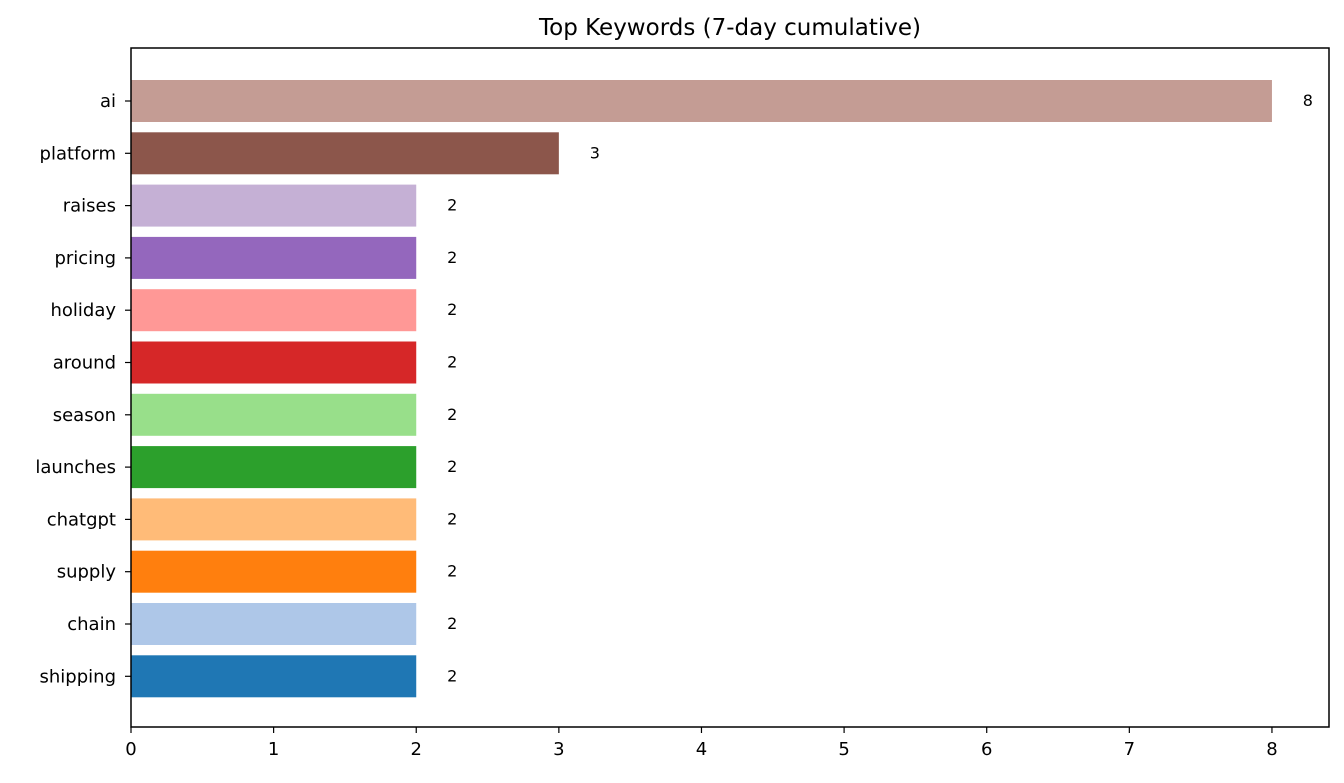 This screenshot has height=783, width=1344. I want to click on bar-chatgpt, so click(274, 519).